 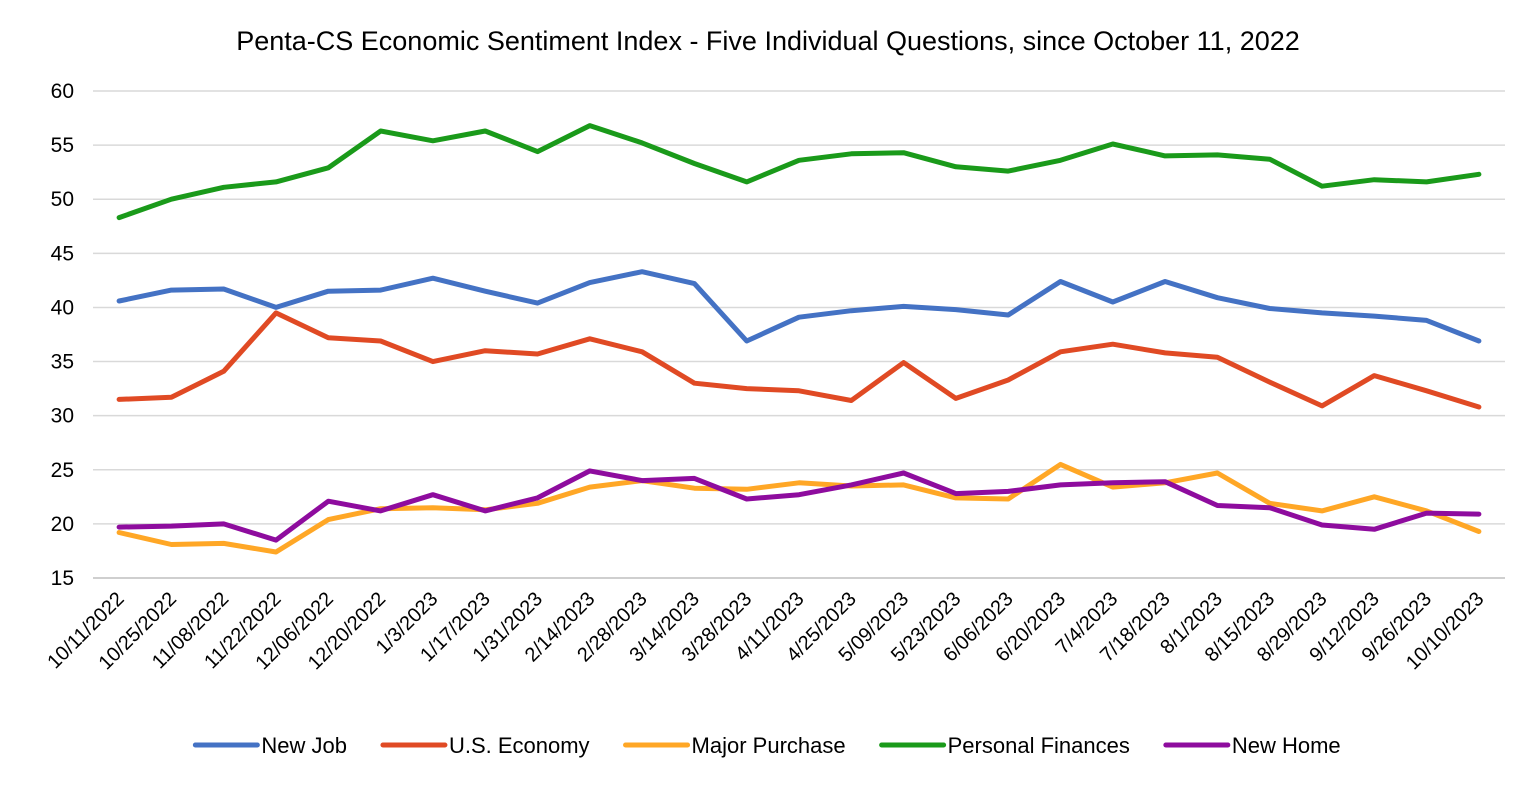 What do you see at coordinates (62, 307) in the screenshot?
I see `y-tick-label: 40` at bounding box center [62, 307].